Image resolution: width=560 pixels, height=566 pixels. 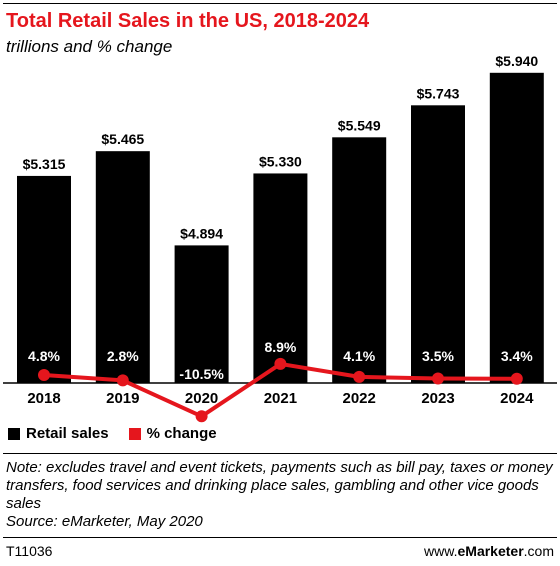 What do you see at coordinates (438, 93) in the screenshot?
I see `bar-value-label-2023: $5.743` at bounding box center [438, 93].